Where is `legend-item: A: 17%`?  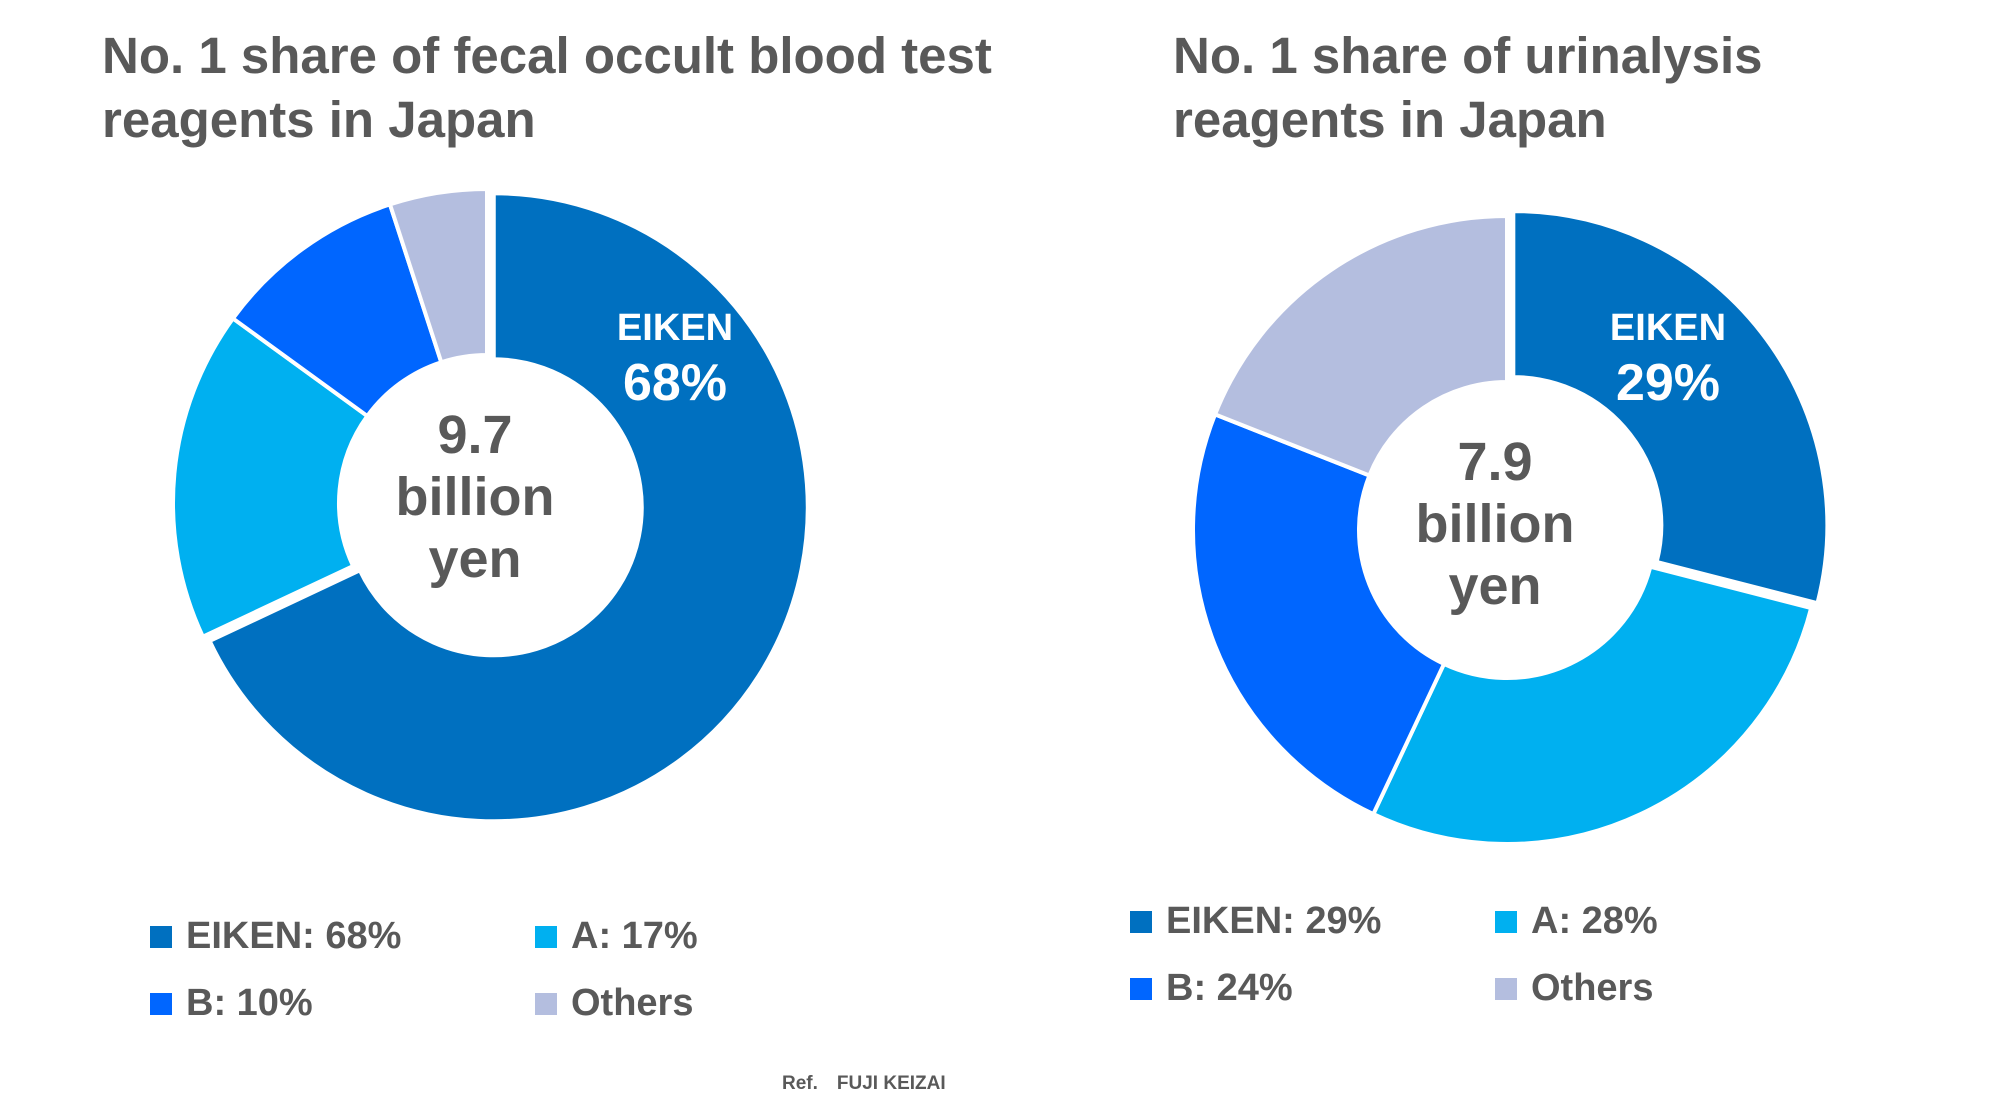
legend-item: A: 17% is located at coordinates (660, 936).